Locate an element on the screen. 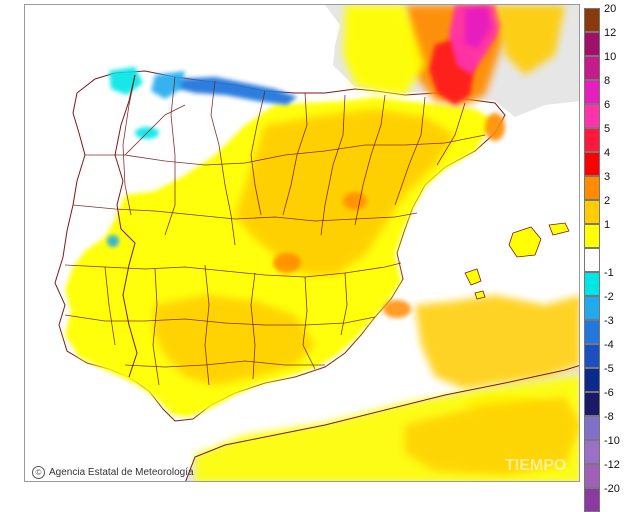 The height and width of the screenshot is (512, 630). balearic-ibiza is located at coordinates (473, 277).